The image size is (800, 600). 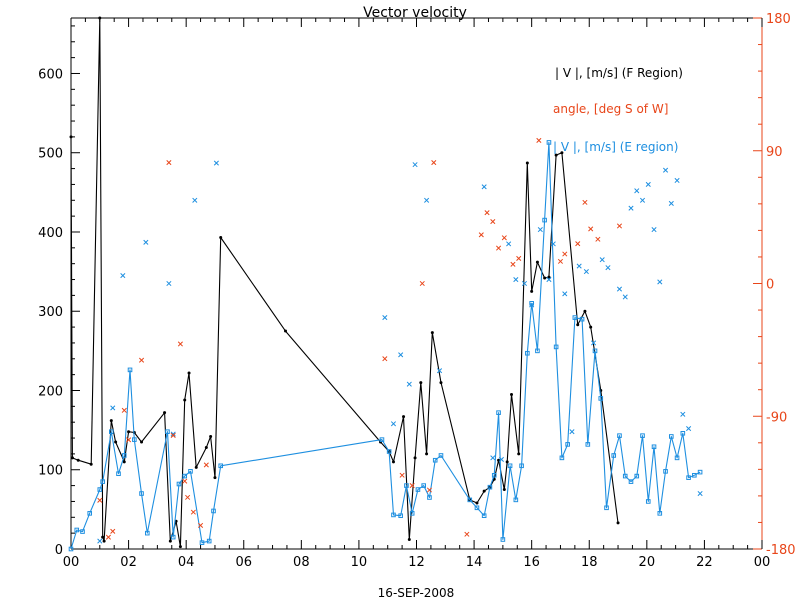 What do you see at coordinates (128, 562) in the screenshot?
I see `x-tick-label: 02` at bounding box center [128, 562].